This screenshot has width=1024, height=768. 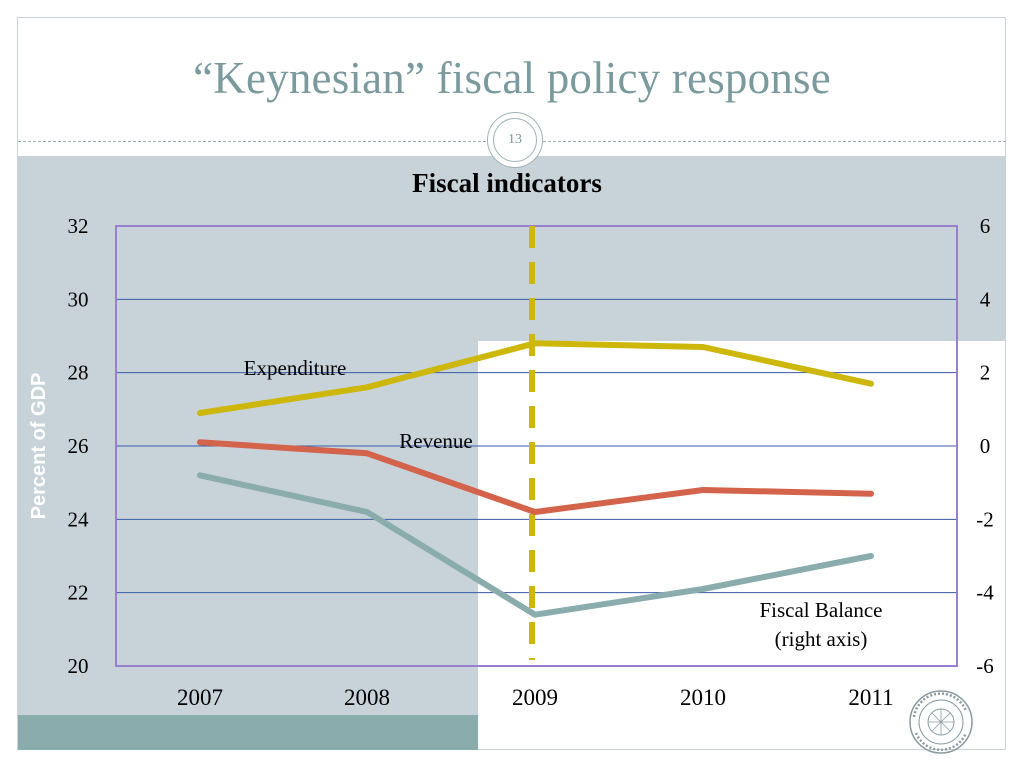 I want to click on page-number-badge: 13, so click(x=515, y=140).